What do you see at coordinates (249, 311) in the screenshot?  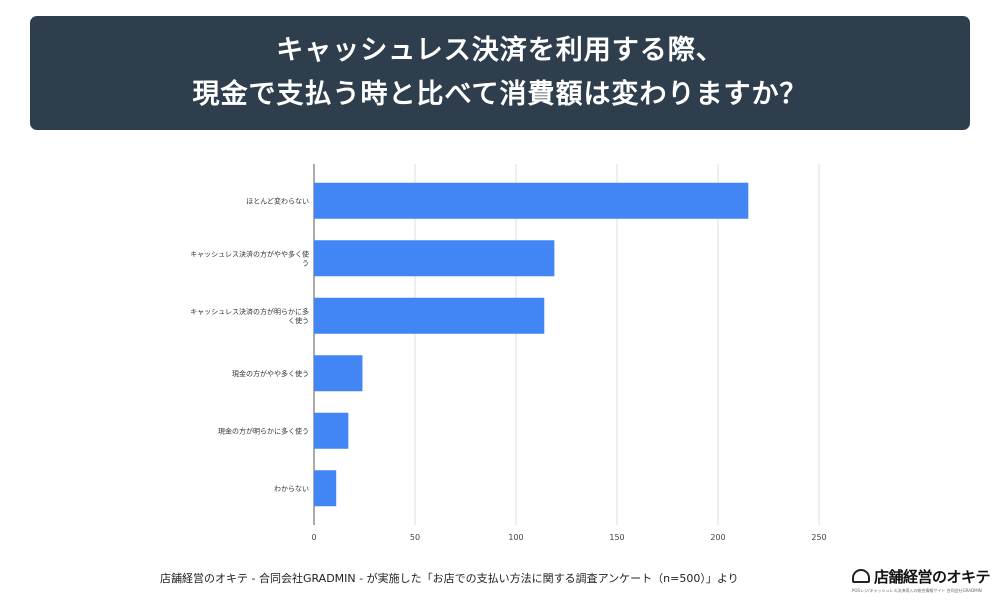 I see `category-label: キャッシュレス決済の方が明らかに多` at bounding box center [249, 311].